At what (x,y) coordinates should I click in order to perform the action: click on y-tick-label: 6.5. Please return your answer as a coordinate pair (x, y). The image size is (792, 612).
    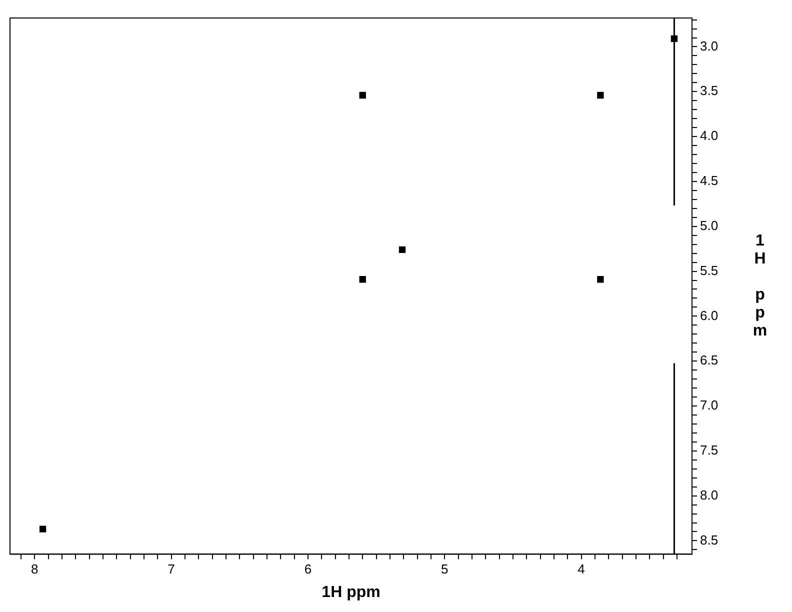
    Looking at the image, I should click on (709, 360).